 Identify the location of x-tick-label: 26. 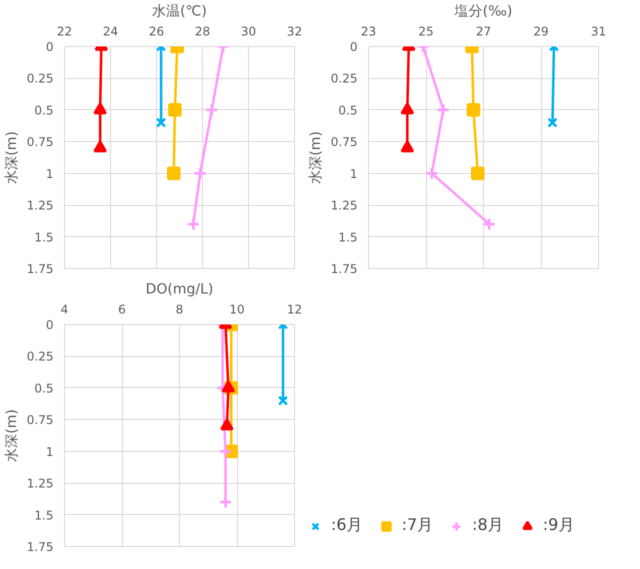
(156, 31).